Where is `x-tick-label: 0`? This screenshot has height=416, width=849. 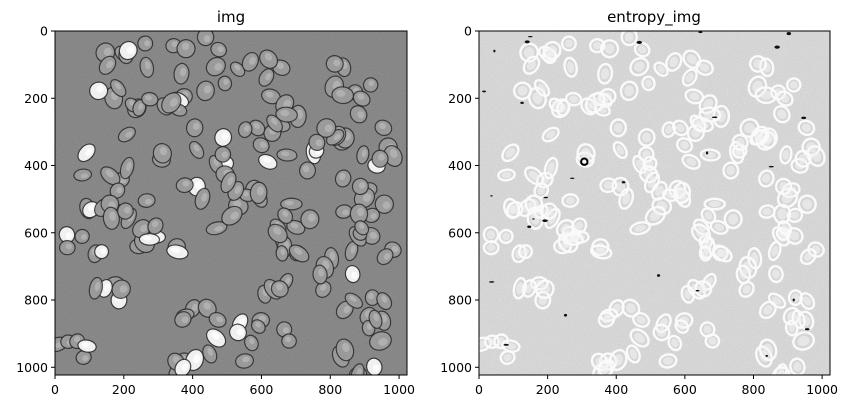 x-tick-label: 0 is located at coordinates (55, 389).